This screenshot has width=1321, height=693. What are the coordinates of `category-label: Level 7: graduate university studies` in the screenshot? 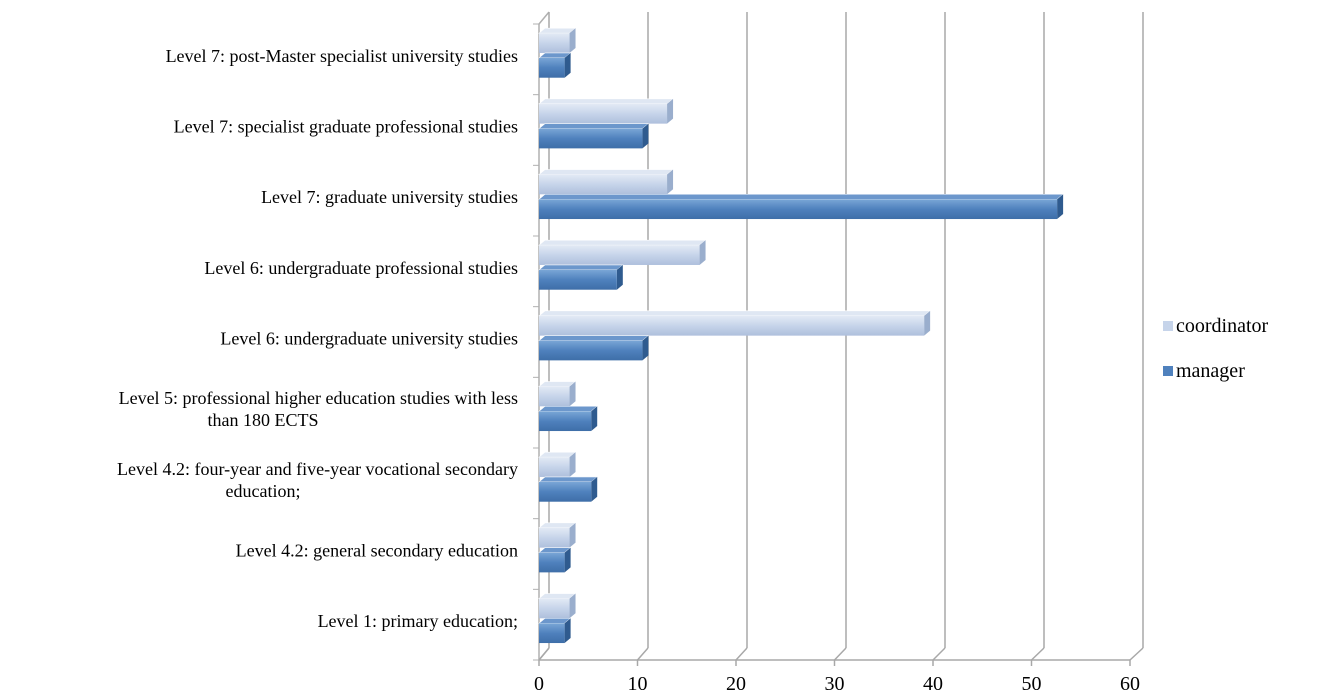 It's located at (389, 197).